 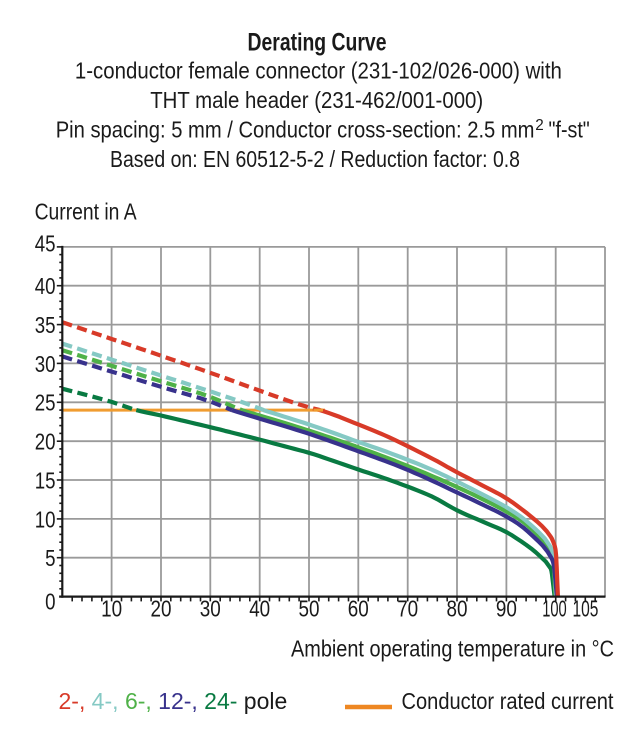 What do you see at coordinates (316, 100) in the screenshot?
I see `svg-text:THT male header (231-462/001-0: THT male header (231-462/001-000)` at bounding box center [316, 100].